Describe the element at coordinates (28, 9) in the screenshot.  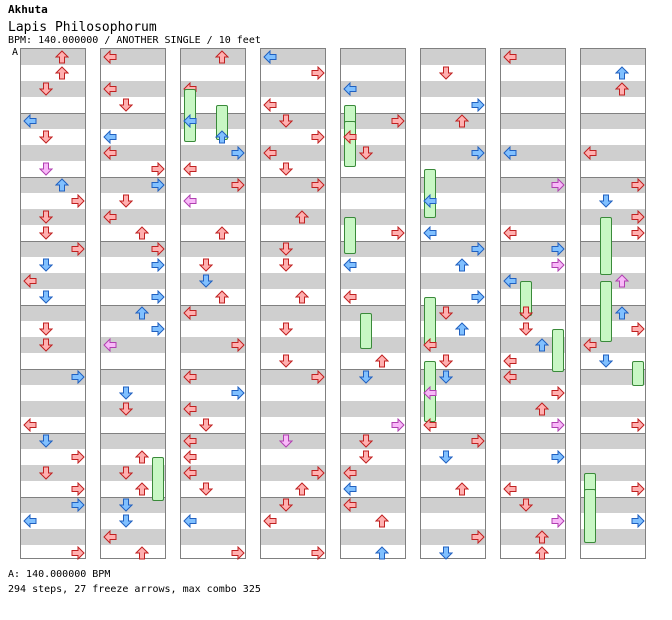
I see `chart-author: Akhuta` at that location.